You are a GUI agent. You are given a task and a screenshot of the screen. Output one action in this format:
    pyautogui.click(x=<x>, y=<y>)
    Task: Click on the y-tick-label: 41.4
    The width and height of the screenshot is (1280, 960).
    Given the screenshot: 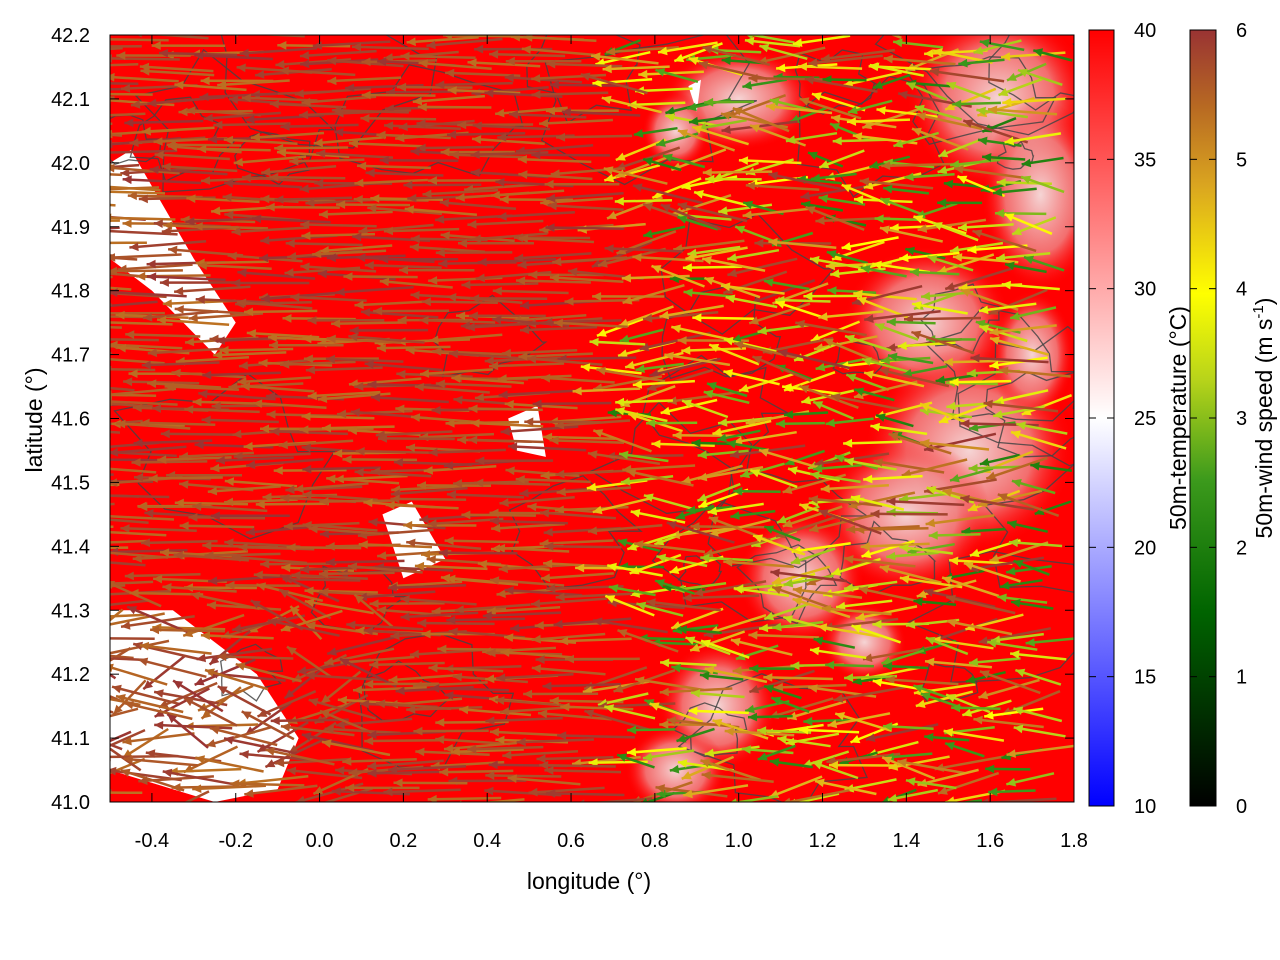 What is the action you would take?
    pyautogui.click(x=70, y=547)
    